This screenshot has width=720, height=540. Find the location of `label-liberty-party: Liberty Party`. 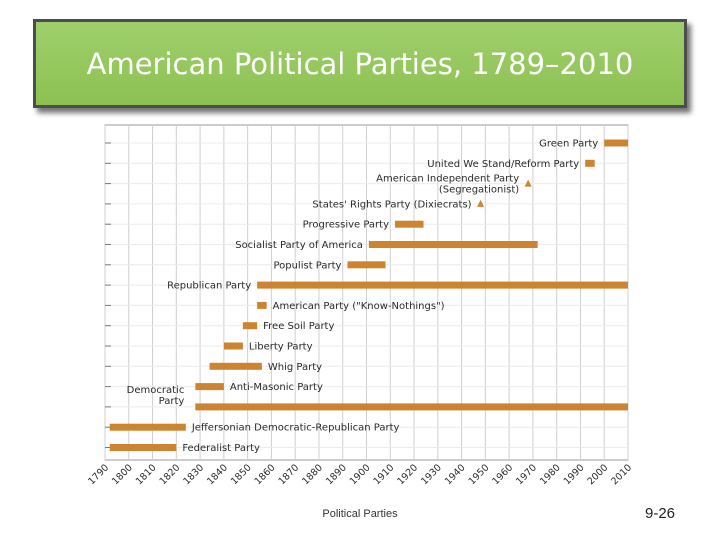

label-liberty-party: Liberty Party is located at coordinates (281, 347).